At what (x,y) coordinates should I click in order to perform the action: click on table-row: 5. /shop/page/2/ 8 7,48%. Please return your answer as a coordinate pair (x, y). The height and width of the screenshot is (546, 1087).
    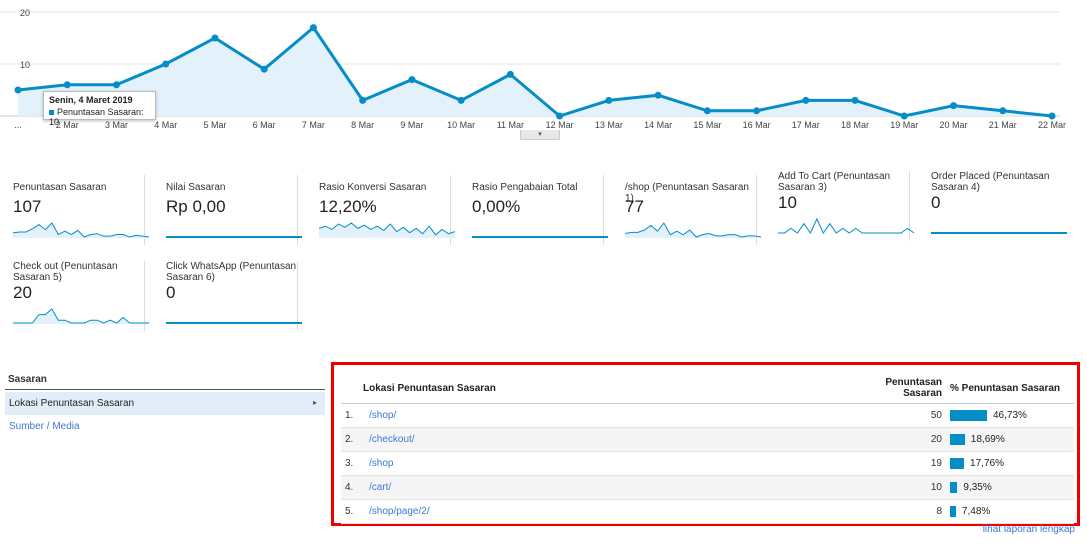
    Looking at the image, I should click on (707, 511).